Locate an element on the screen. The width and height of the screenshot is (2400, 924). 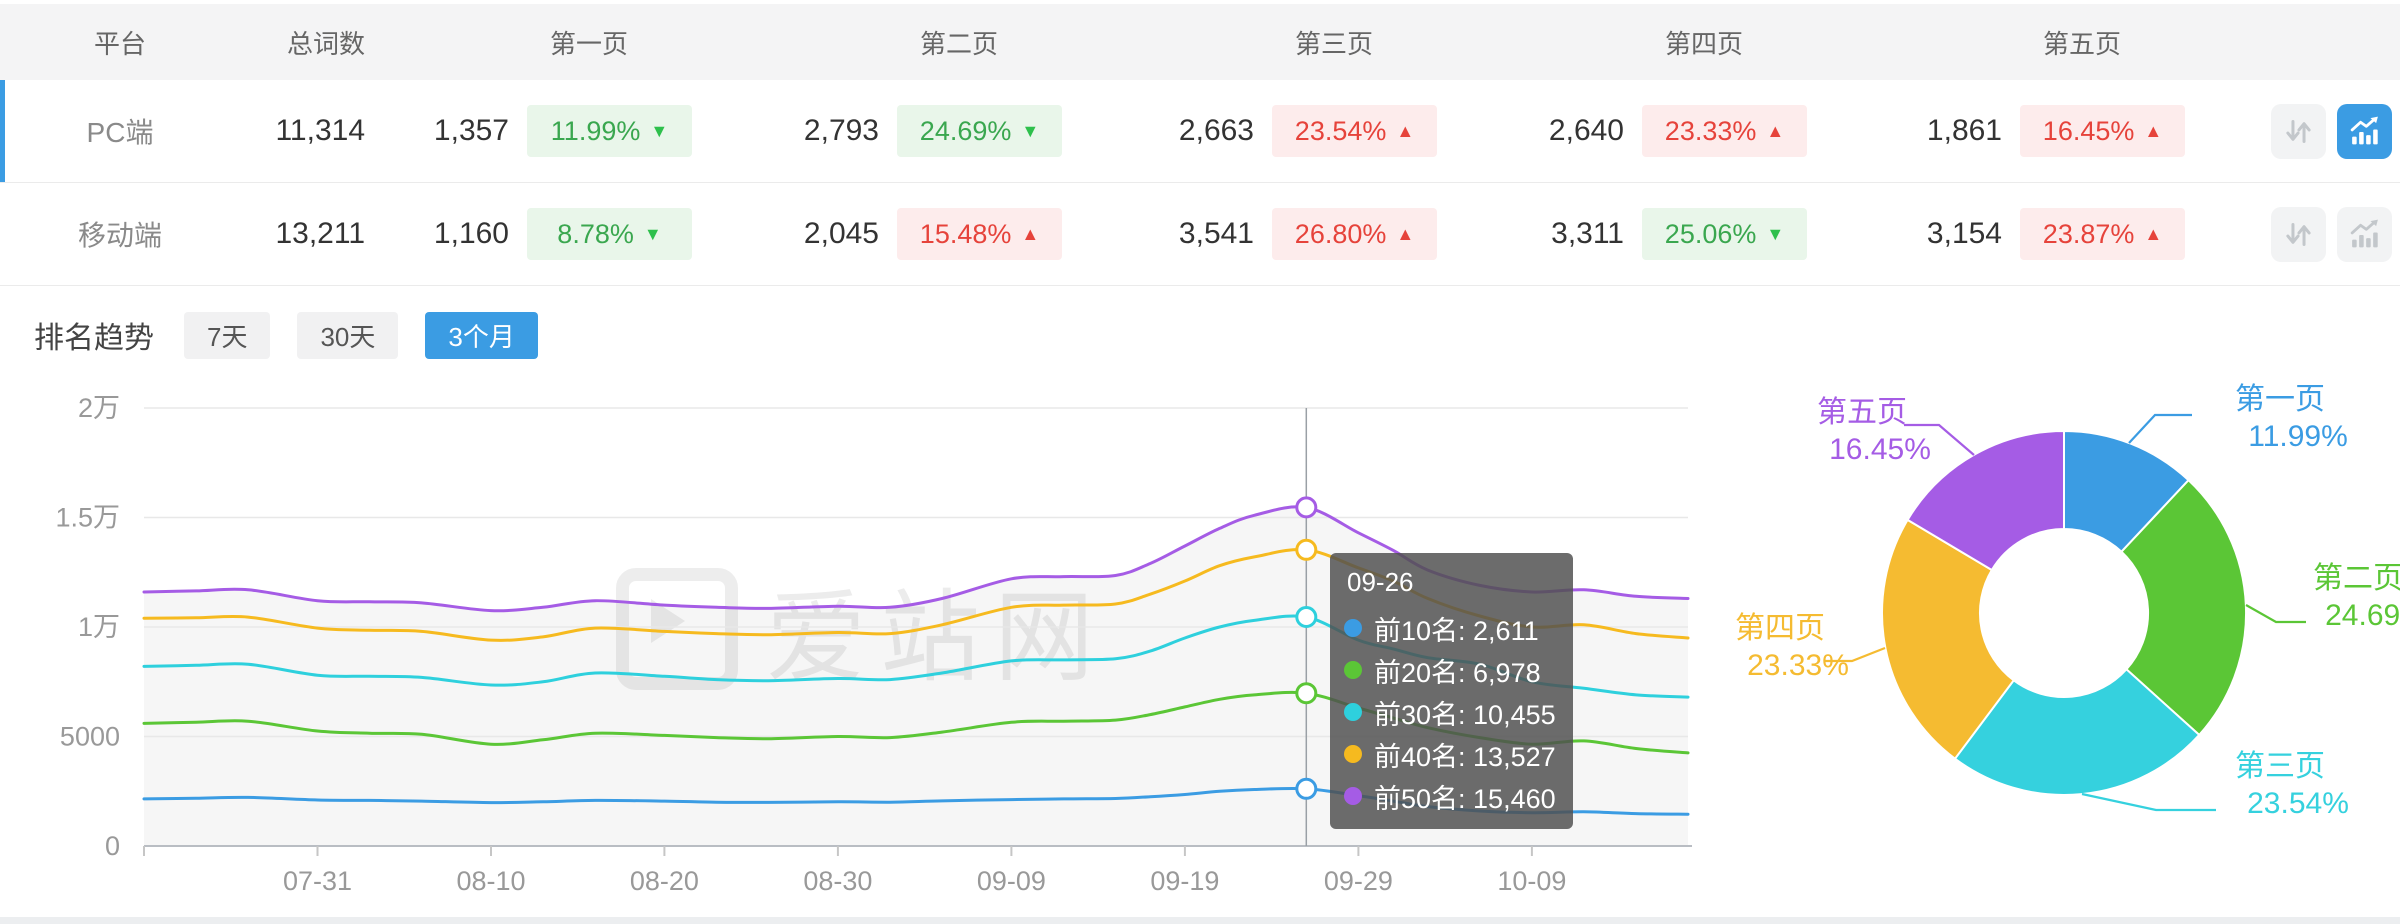
y-axis-label: 1.5万 is located at coordinates (87, 518).